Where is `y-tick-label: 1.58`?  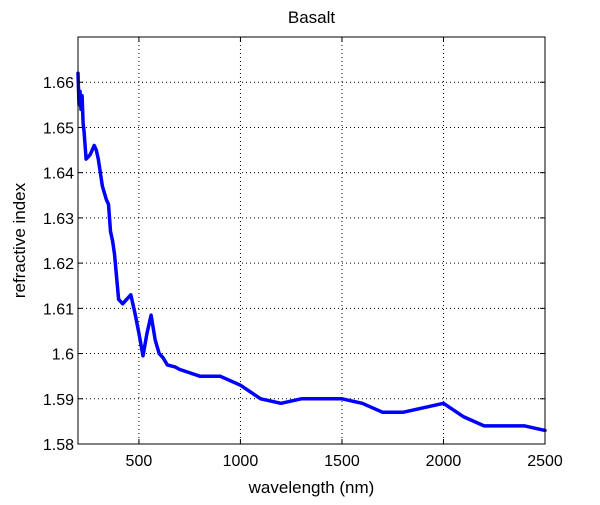 y-tick-label: 1.58 is located at coordinates (58, 445).